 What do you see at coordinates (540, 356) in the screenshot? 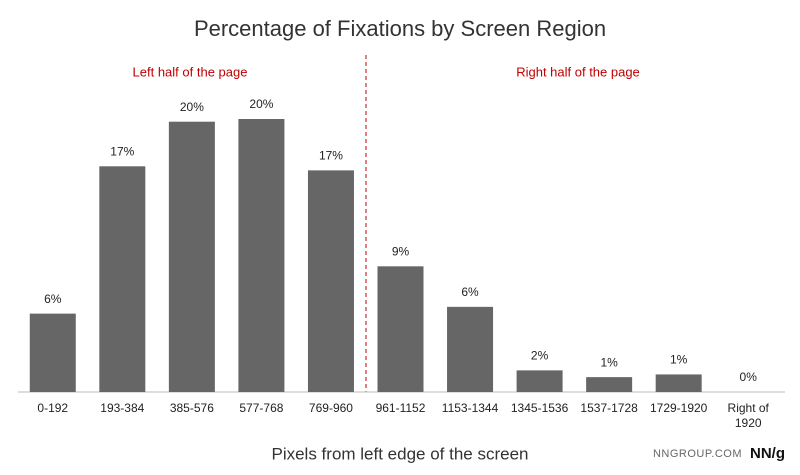
I see `value-label: 2%` at bounding box center [540, 356].